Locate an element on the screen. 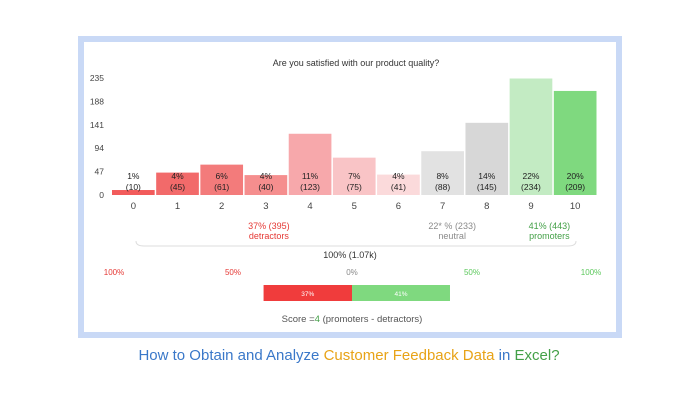  x-tick-label-9: 9 is located at coordinates (530, 206).